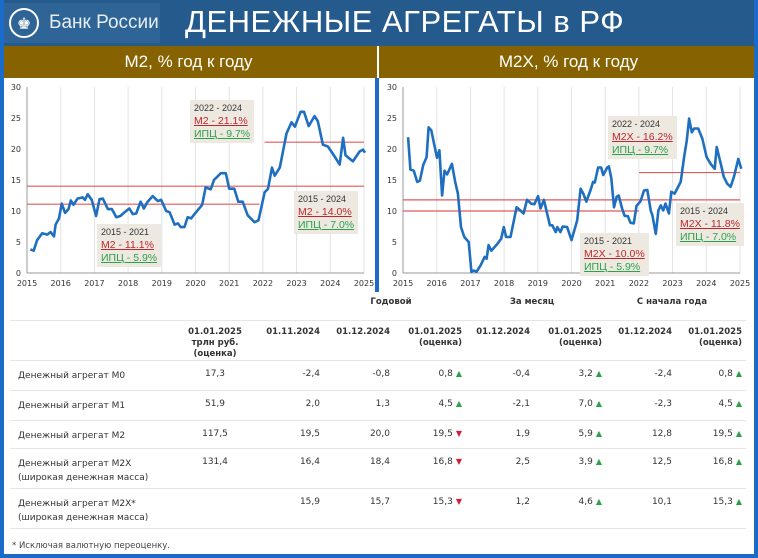 Image resolution: width=758 pixels, height=558 pixels. Describe the element at coordinates (309, 462) in the screenshot. I see `cell-value: 16,4` at that location.